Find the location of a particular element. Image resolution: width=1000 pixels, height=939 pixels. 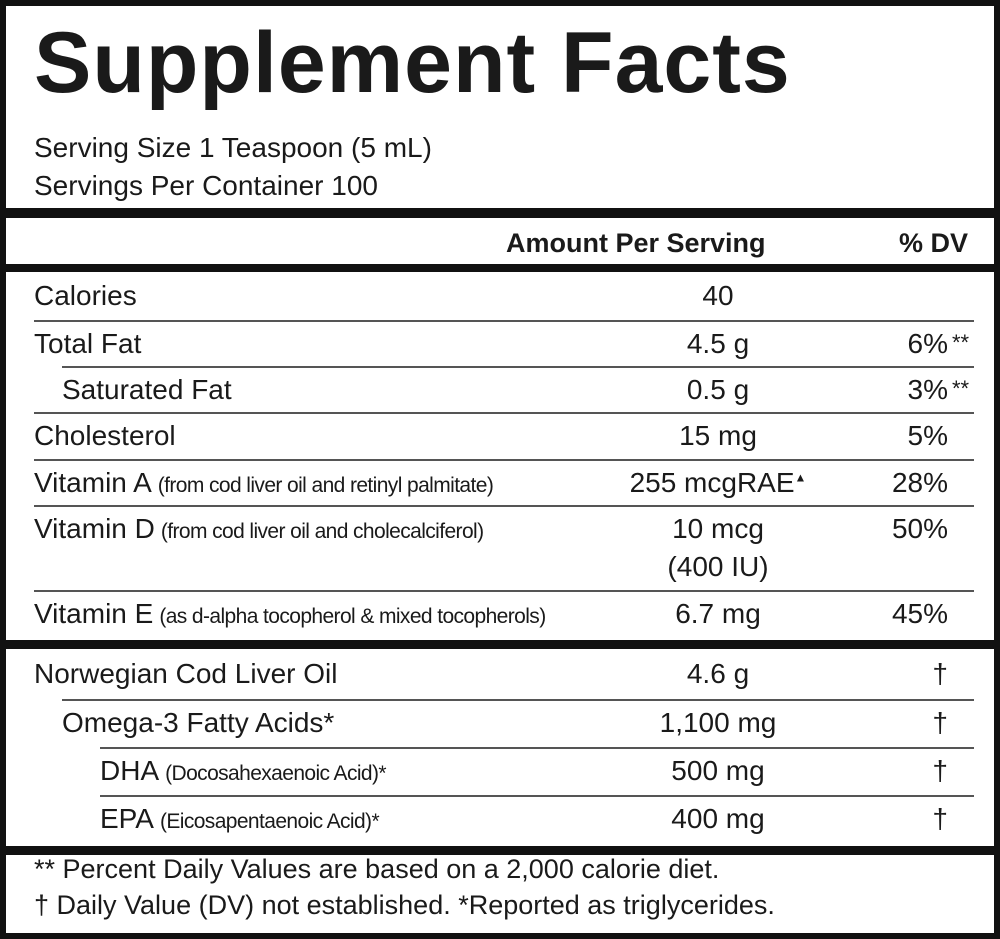

amount-value: 255 mcgRAE is located at coordinates (712, 482).